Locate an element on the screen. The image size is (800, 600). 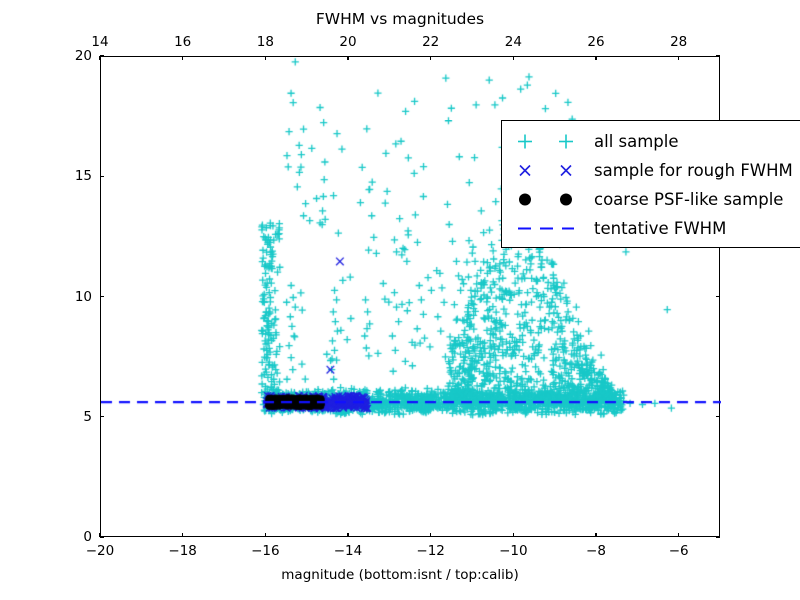
plus-icon is located at coordinates (548, 141).